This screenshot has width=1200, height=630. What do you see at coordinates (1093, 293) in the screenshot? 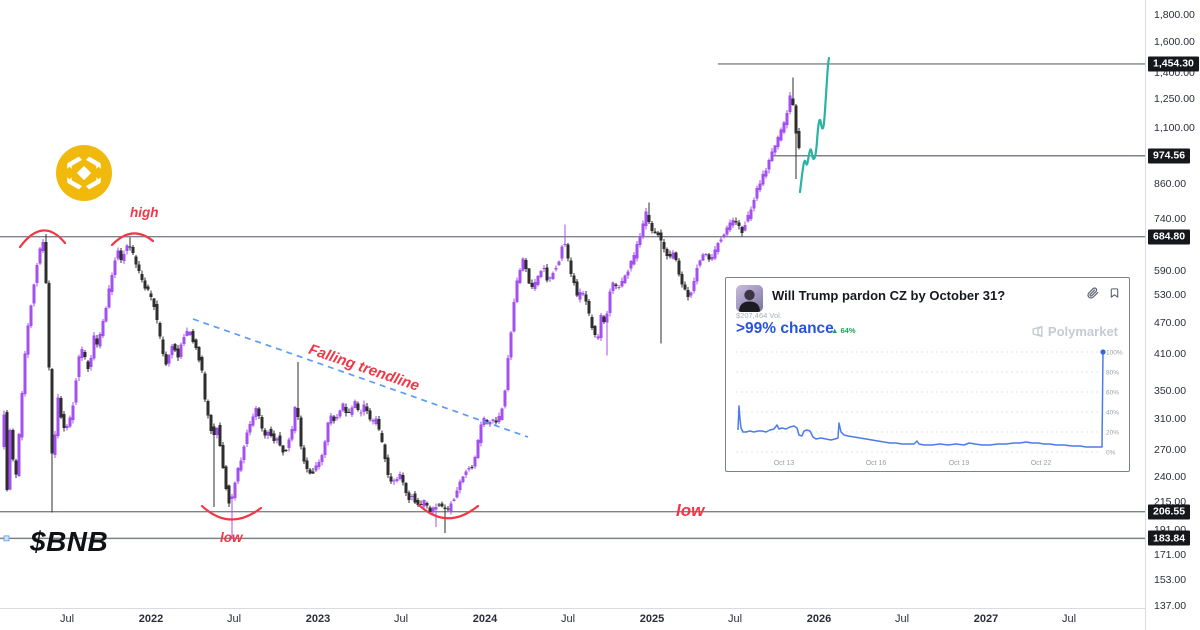
I see `link-icon` at bounding box center [1093, 293].